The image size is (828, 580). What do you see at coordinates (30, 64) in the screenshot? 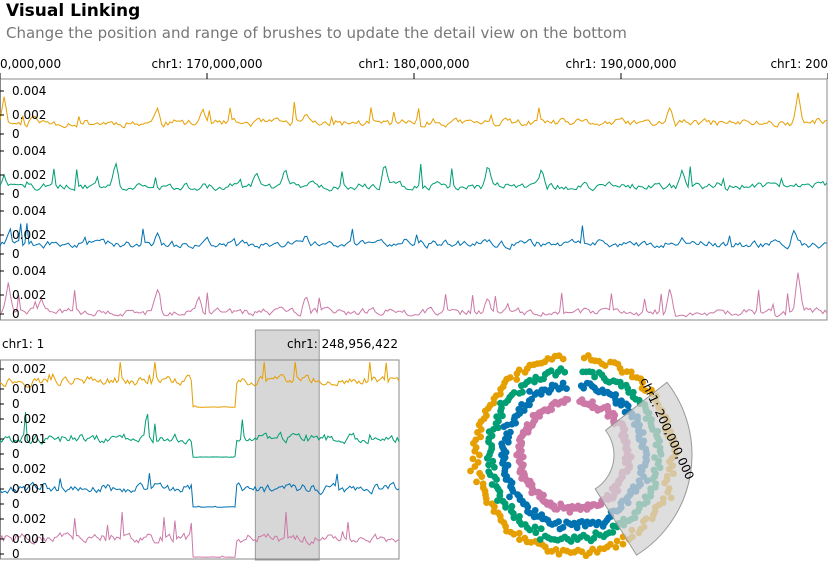
I see `top-x-tick-label: 0,000,000` at bounding box center [30, 64].